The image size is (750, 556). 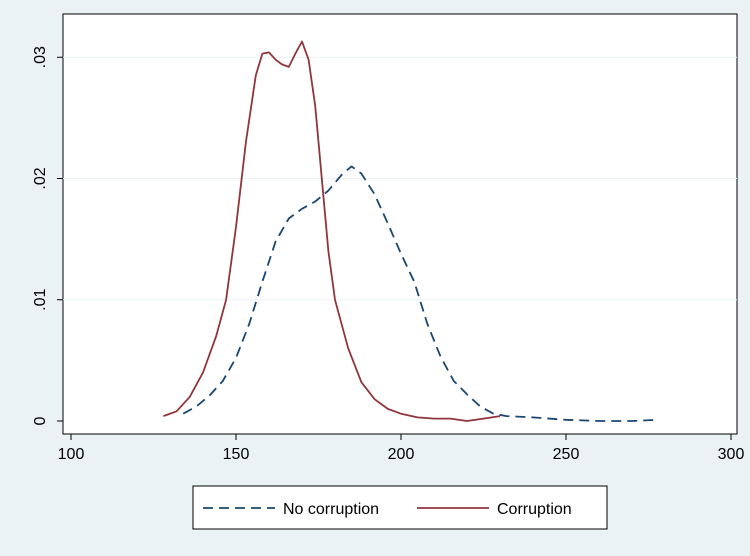 What do you see at coordinates (71, 454) in the screenshot?
I see `x-tick-label: 100` at bounding box center [71, 454].